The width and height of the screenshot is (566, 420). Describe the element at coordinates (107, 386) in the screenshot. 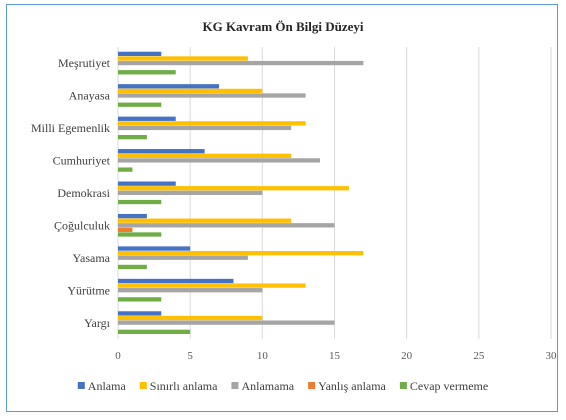

I see `legend-label: Anlama` at that location.